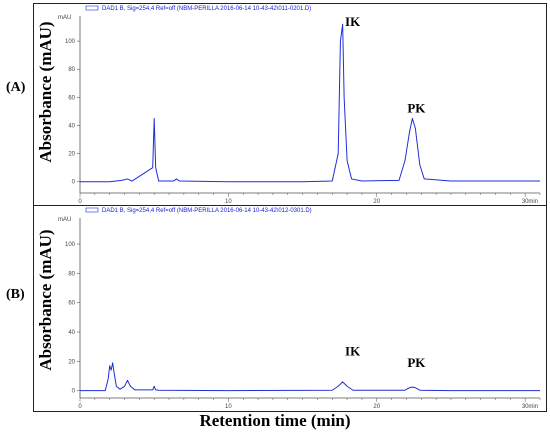 Image resolution: width=550 pixels, height=434 pixels. What do you see at coordinates (70, 42) in the screenshot?
I see `panel-a-y-tick-label: 100` at bounding box center [70, 42].